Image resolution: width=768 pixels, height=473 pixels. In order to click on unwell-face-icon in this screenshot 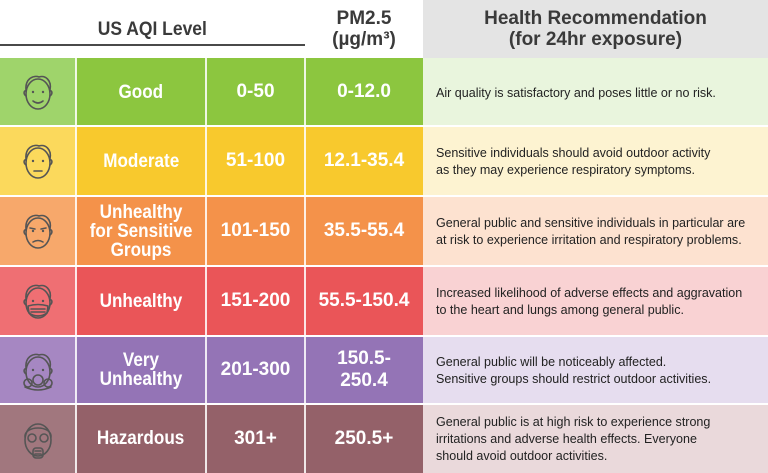, I will do `click(38, 231)`.